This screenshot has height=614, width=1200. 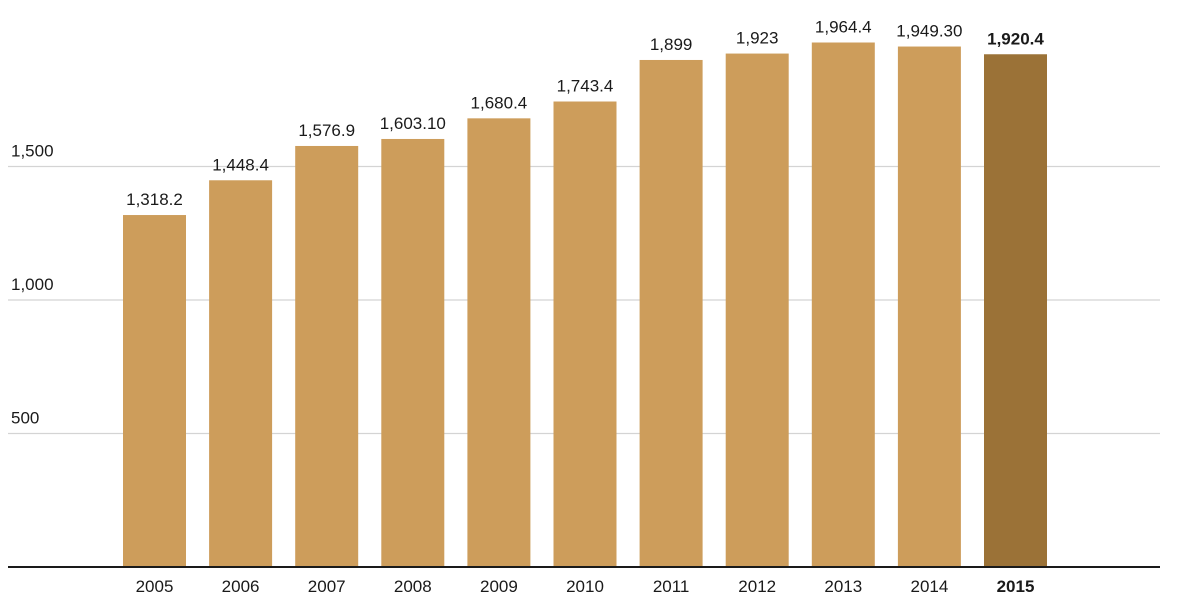 What do you see at coordinates (1016, 586) in the screenshot?
I see `x-tick-label: 2015` at bounding box center [1016, 586].